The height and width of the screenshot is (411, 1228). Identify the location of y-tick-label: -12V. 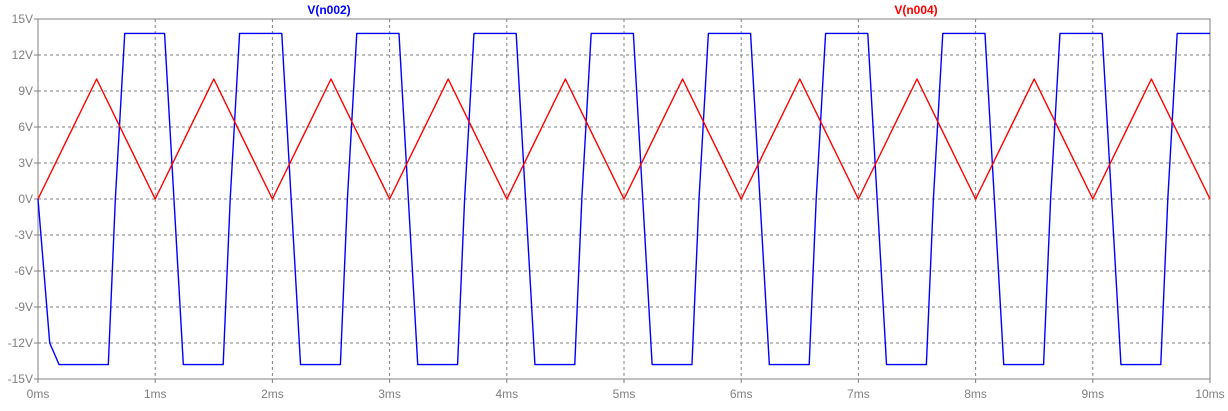
(20, 343).